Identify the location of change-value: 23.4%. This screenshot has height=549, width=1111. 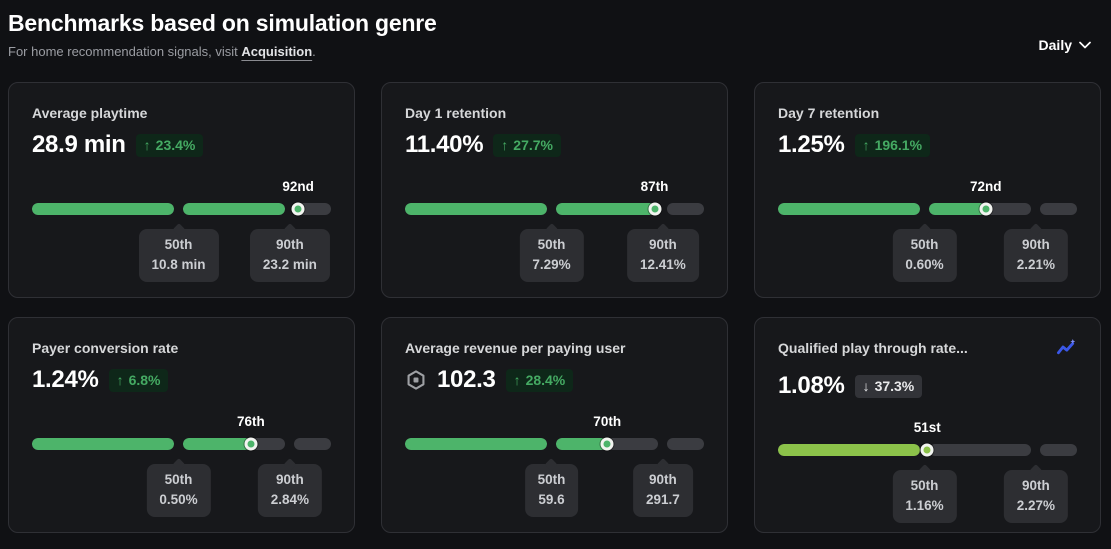
(175, 144).